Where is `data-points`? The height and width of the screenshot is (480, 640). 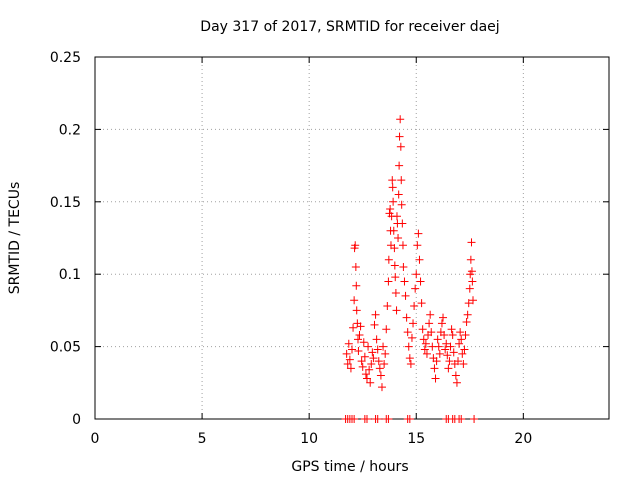
data-points is located at coordinates (410, 253).